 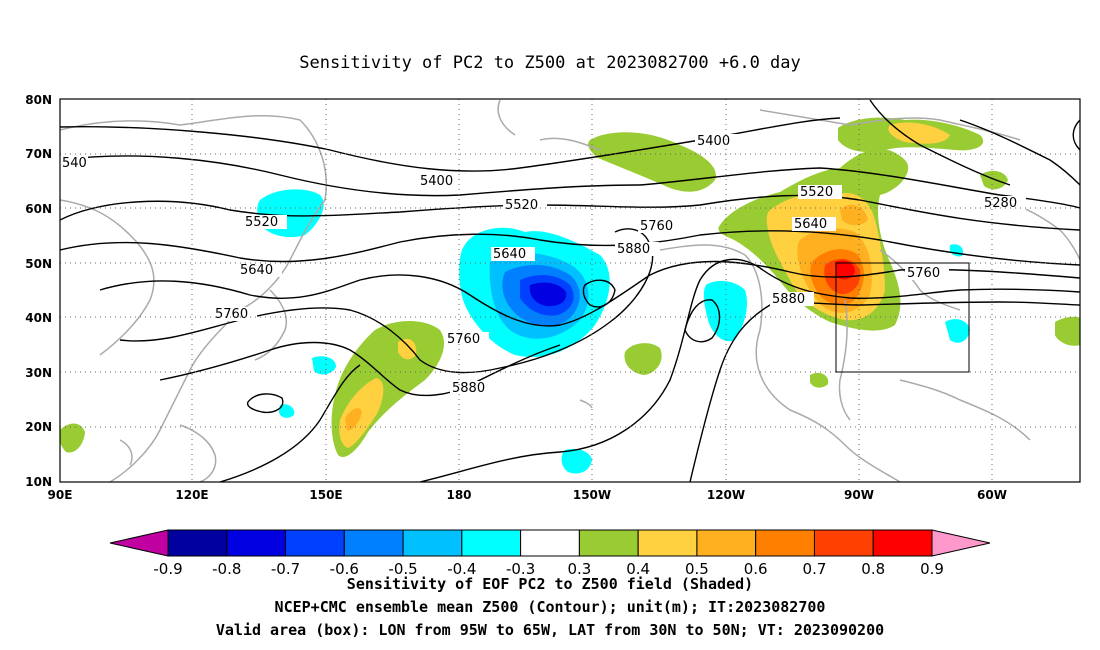 What do you see at coordinates (458, 495) in the screenshot?
I see `lon-tick-label: 180` at bounding box center [458, 495].